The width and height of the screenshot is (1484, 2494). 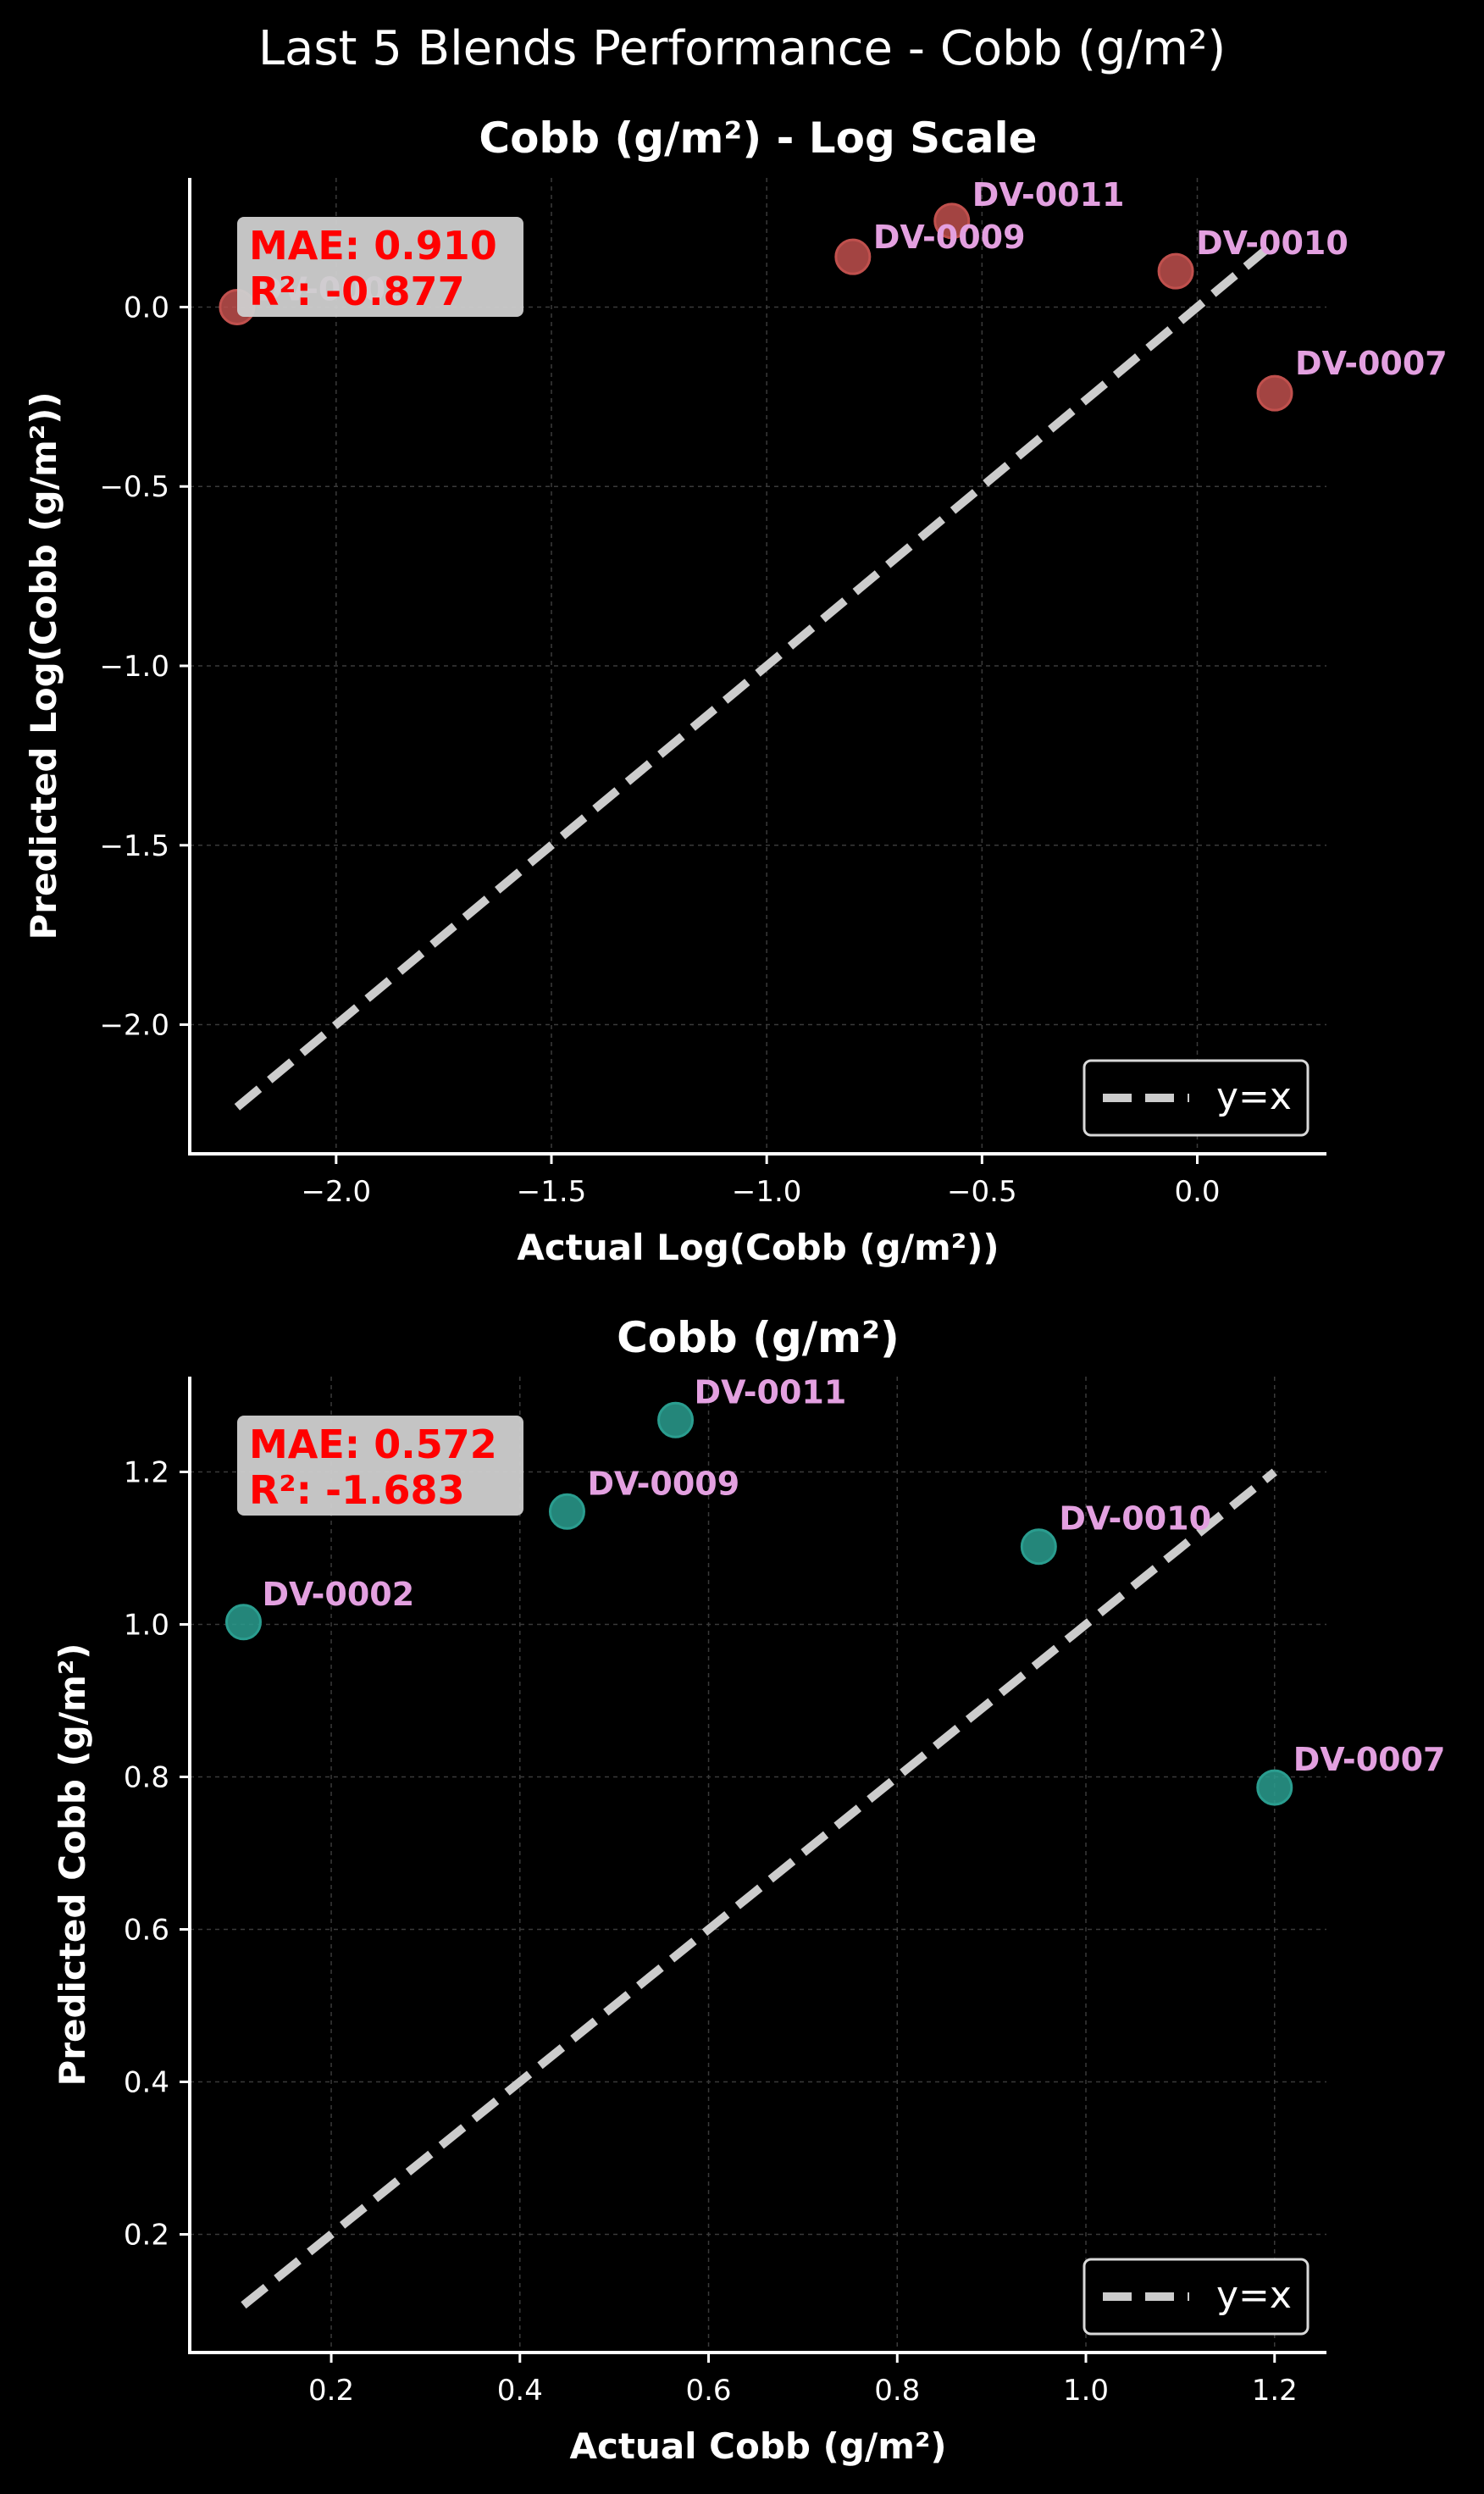 I want to click on r2-text: R²: -0.877, so click(x=357, y=292).